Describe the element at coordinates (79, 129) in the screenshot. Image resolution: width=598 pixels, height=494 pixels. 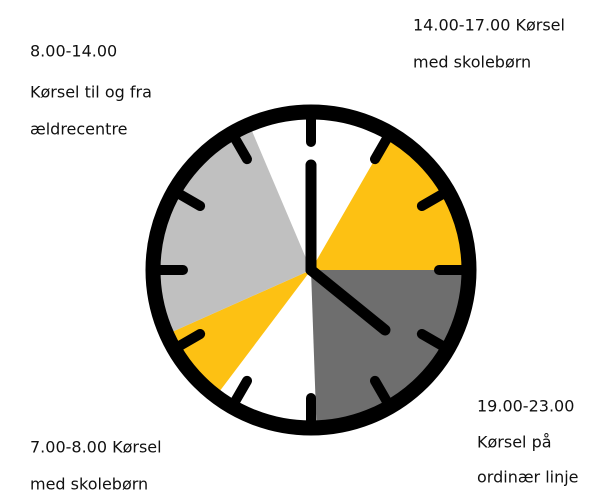
I see `label-line: ældrecentre` at that location.